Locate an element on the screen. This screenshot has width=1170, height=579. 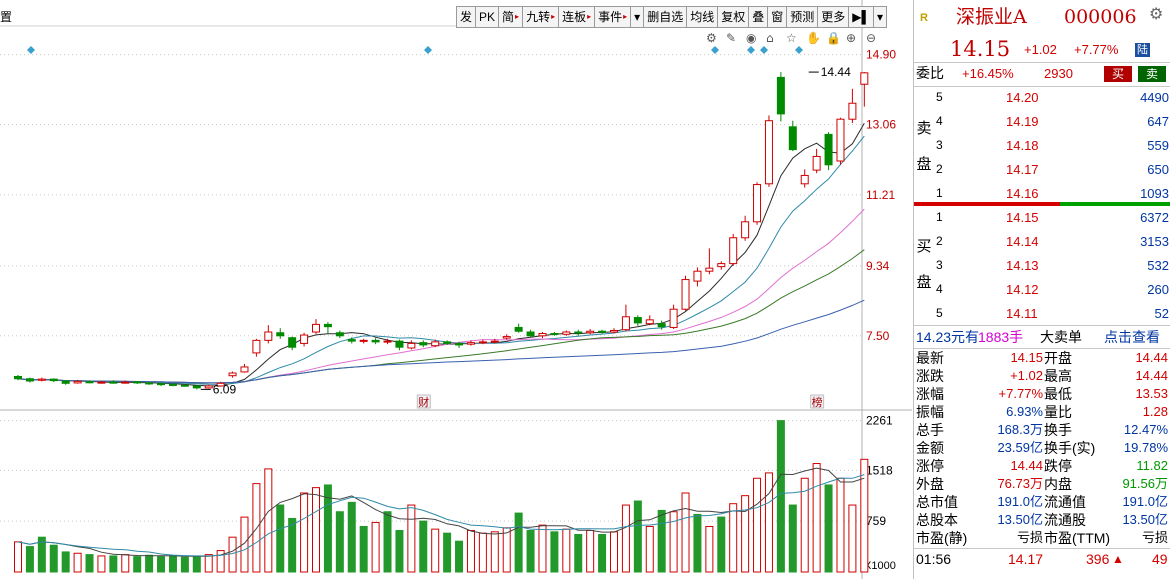
bids-level-row: 4 14.12 260 is located at coordinates (1042, 290).